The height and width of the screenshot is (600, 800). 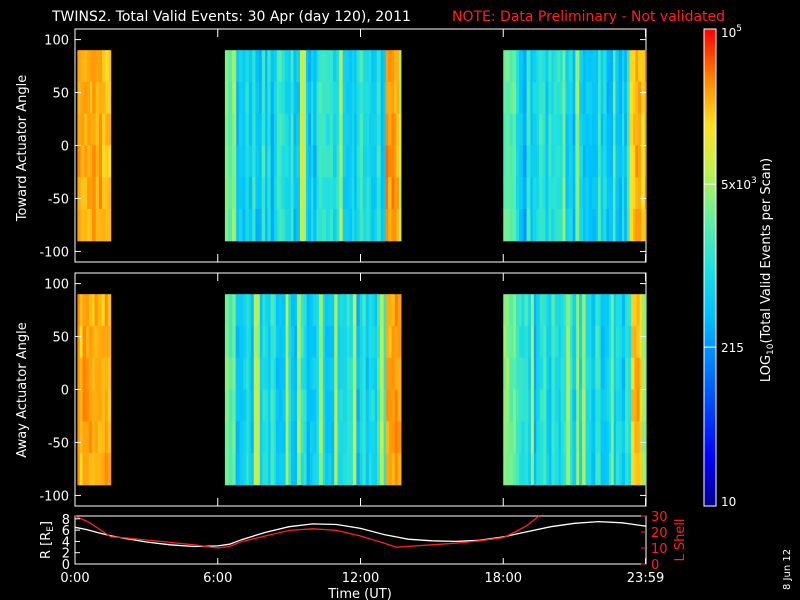 I want to click on radius-tick-label: 6, so click(x=66, y=531).